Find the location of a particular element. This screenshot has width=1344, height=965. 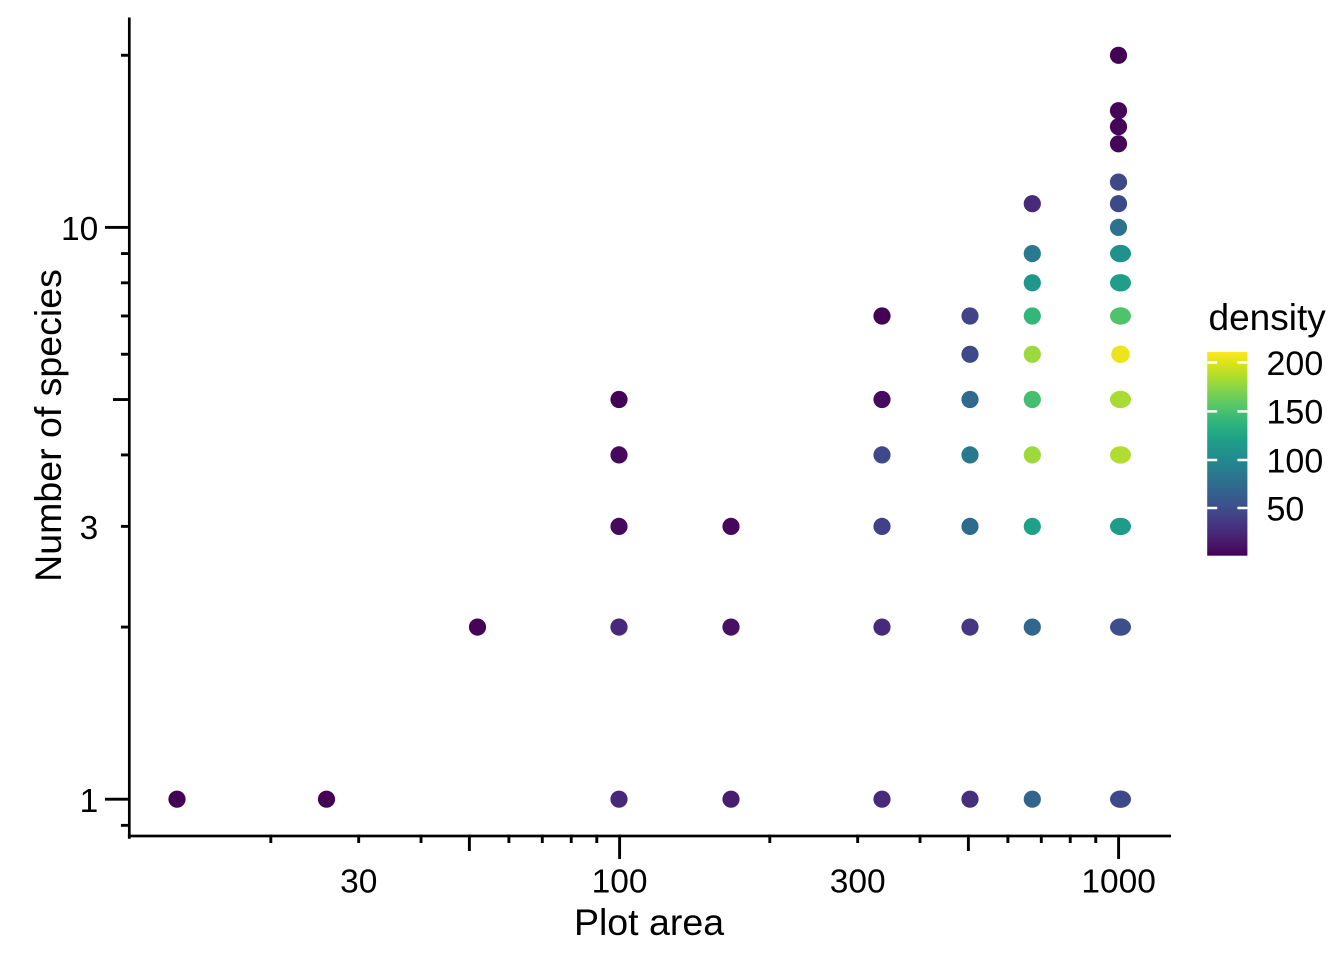

svg-text: density is located at coordinates (1268, 317).